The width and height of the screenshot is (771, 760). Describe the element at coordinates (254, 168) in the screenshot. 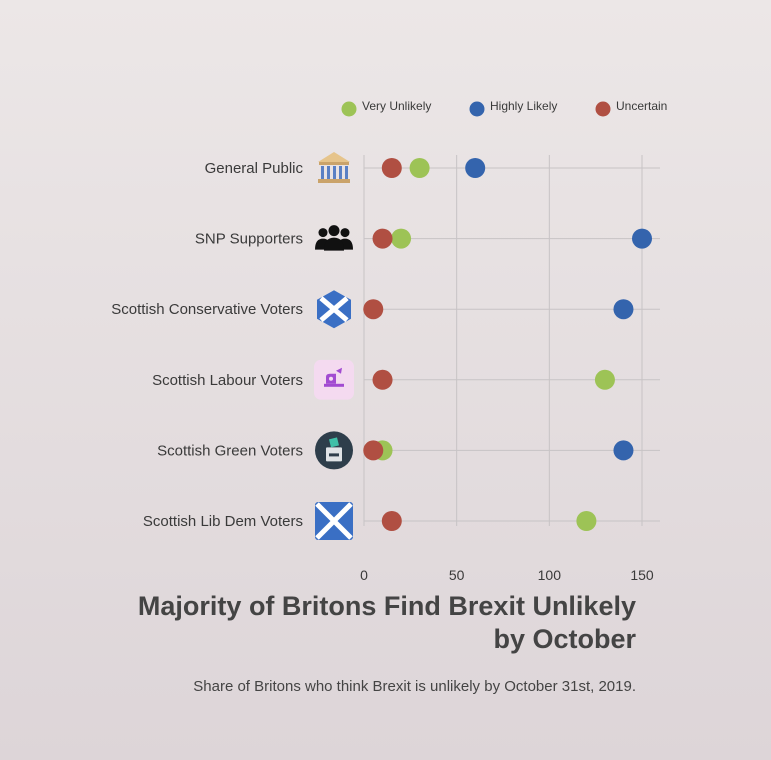

I see `category-label: General Public` at that location.